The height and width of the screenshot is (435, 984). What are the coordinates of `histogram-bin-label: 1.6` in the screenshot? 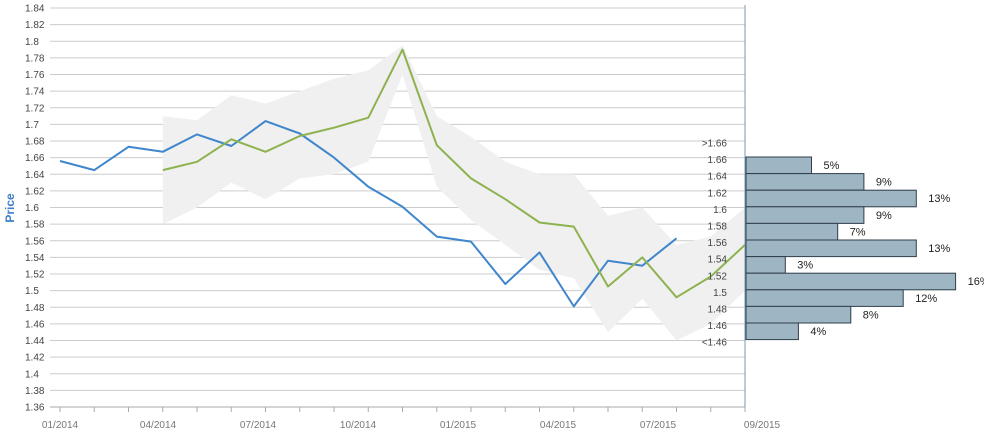 It's located at (720, 210).